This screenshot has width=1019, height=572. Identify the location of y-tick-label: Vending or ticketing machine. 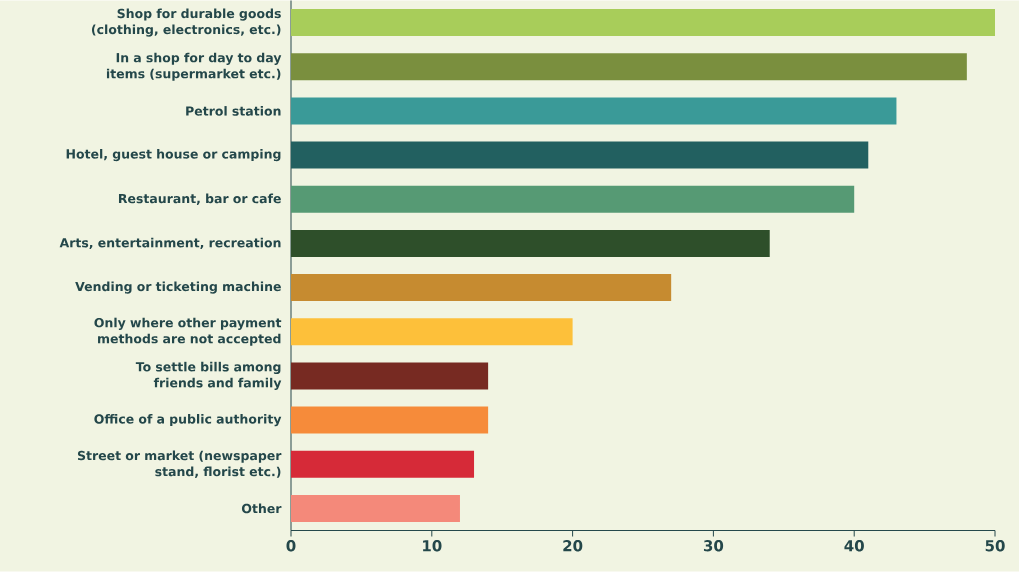
(178, 287).